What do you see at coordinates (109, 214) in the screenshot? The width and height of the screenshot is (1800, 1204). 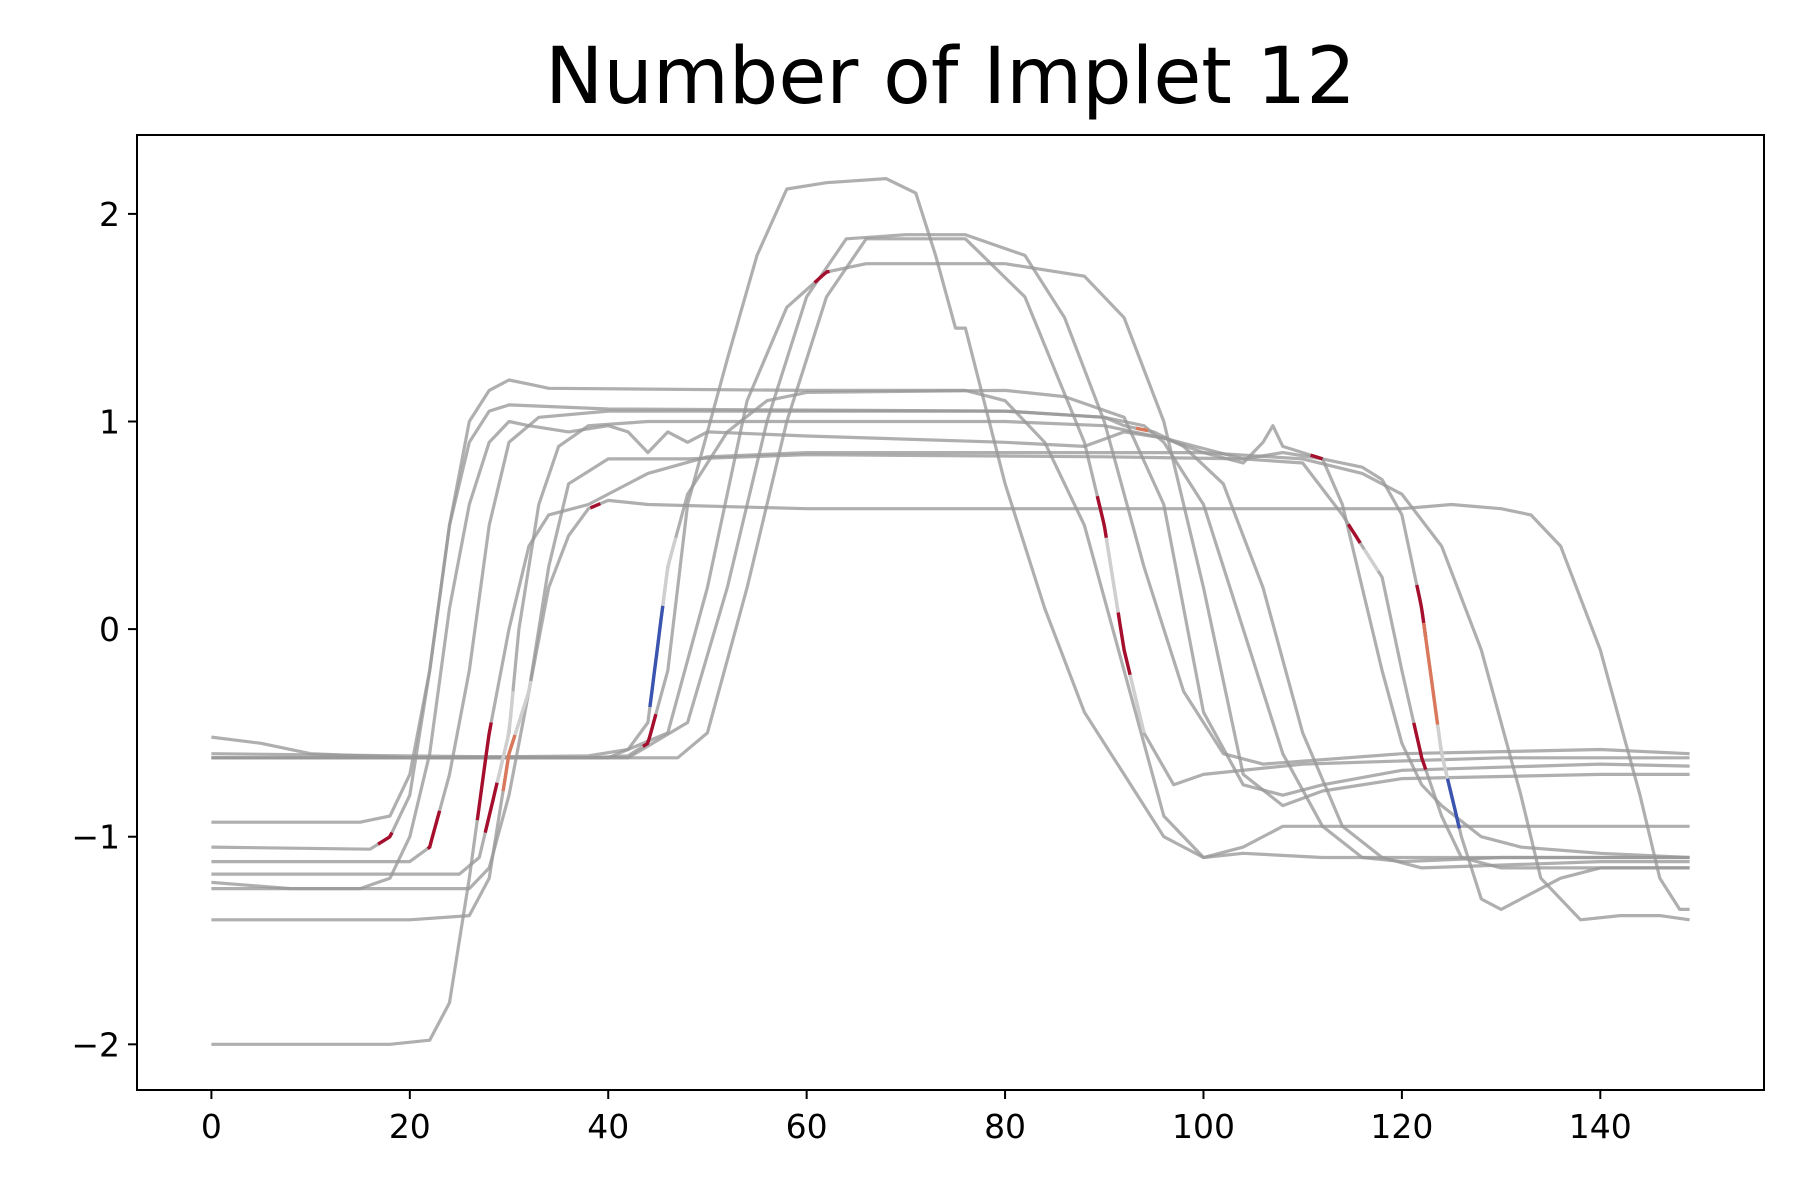 I see `y-tick-label: 2` at bounding box center [109, 214].